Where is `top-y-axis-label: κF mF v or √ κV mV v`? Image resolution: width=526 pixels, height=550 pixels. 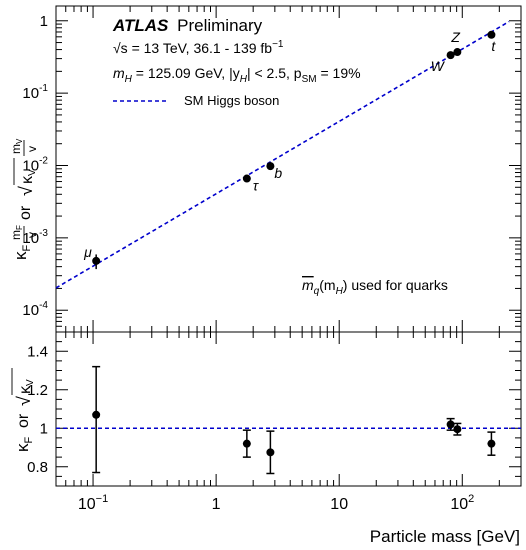 top-y-axis-label: κF mF v or √ κV mV v is located at coordinates (24, 199).